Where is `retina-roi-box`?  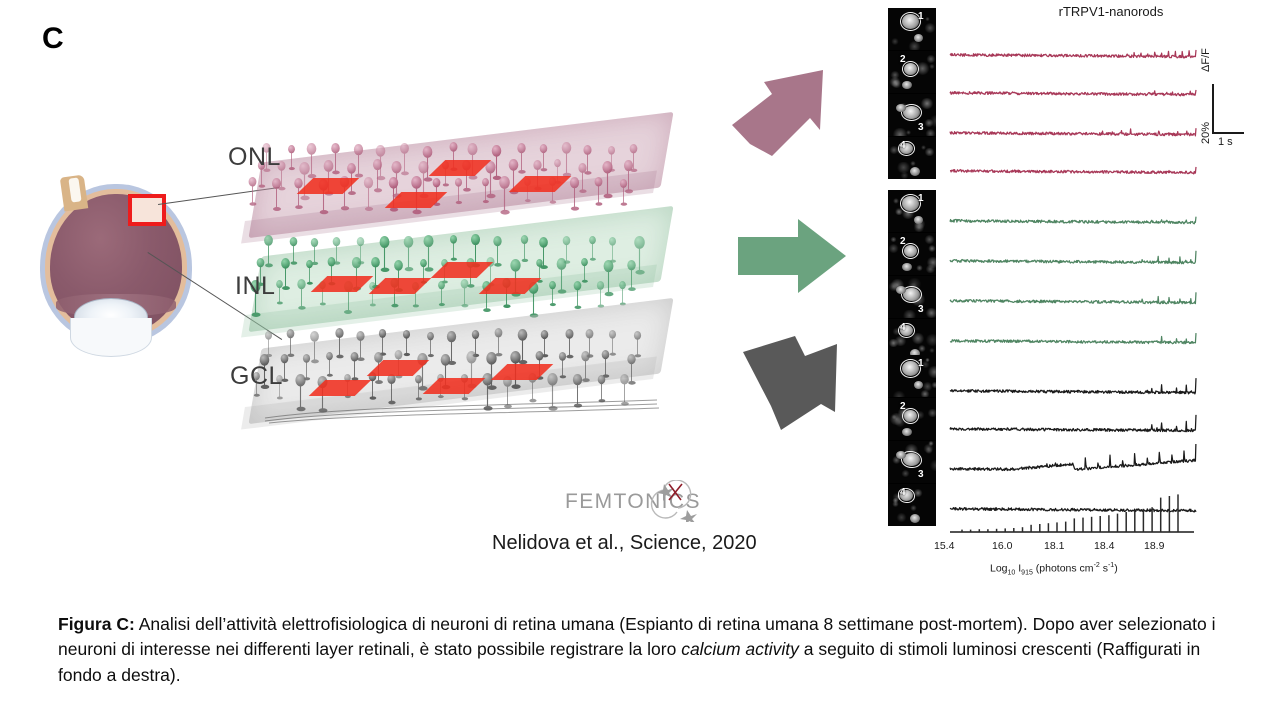 retina-roi-box is located at coordinates (147, 210).